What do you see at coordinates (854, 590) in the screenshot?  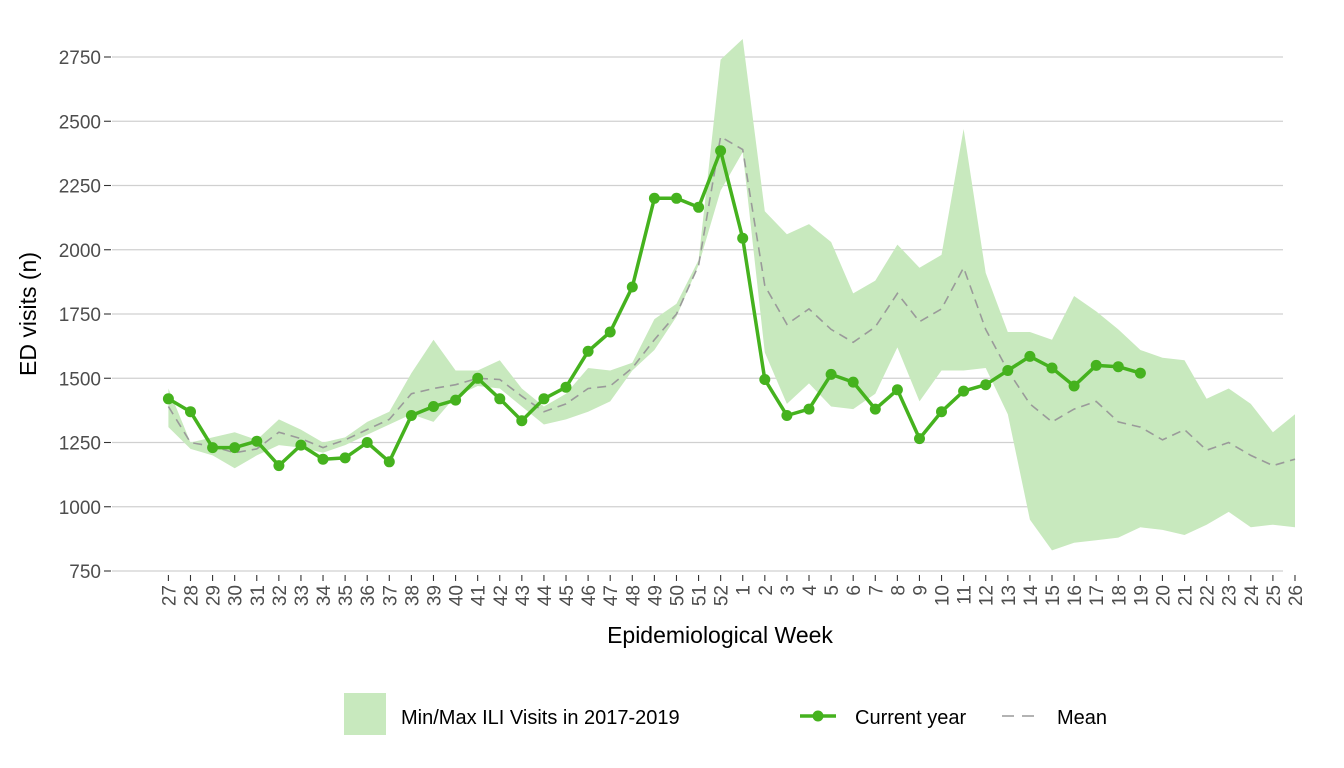 I see `x-tick-label: 6` at bounding box center [854, 590].